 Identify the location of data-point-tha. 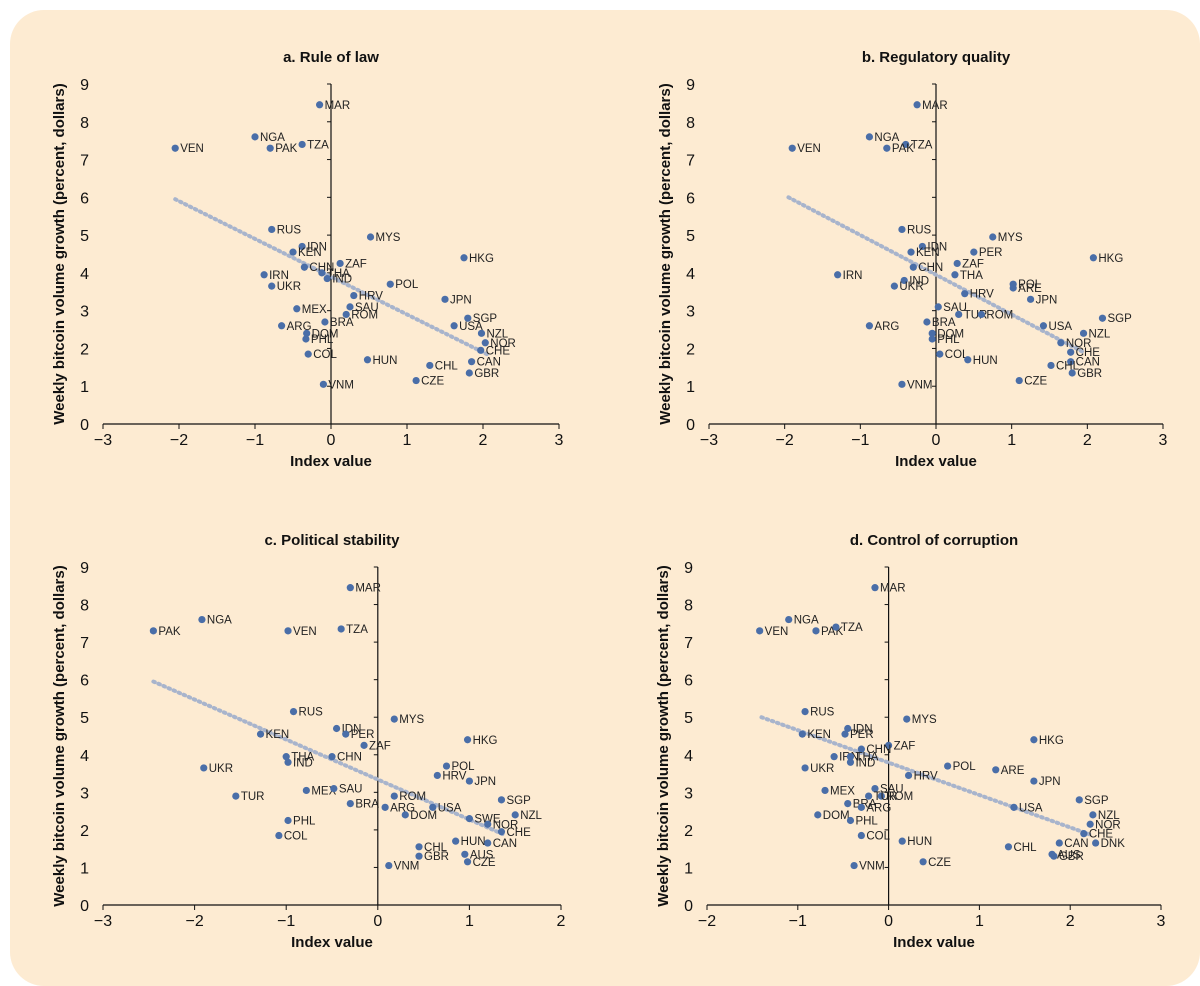
(955, 275).